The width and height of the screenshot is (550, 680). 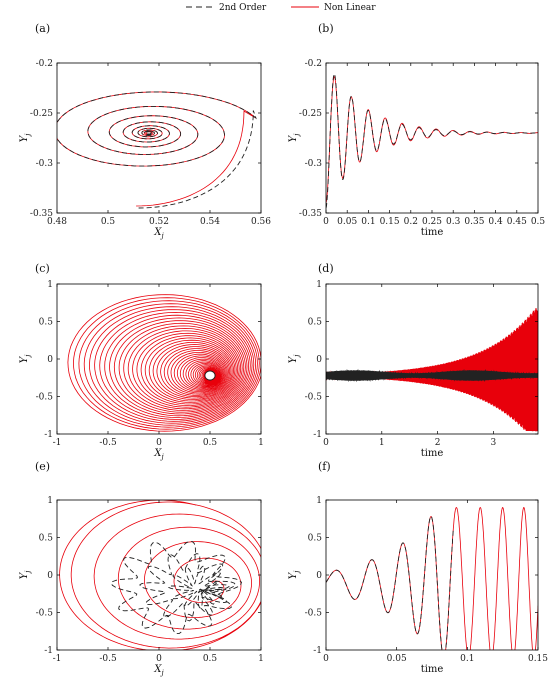 I want to click on x-tick-label: 0.52, so click(x=159, y=222).